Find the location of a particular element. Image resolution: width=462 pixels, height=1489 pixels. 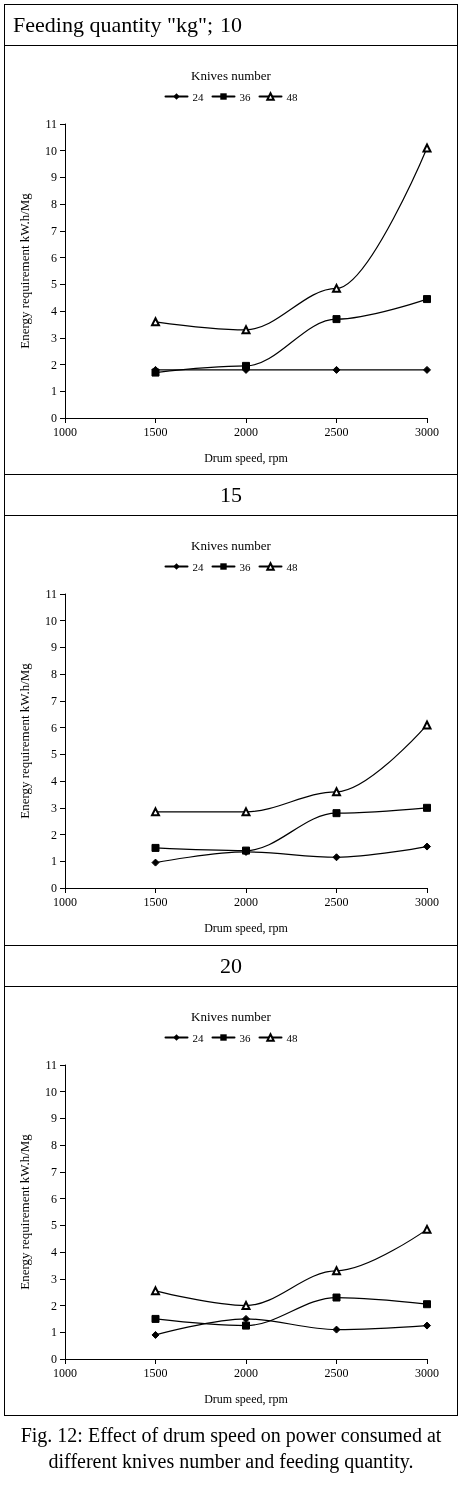

chart-title: 10 is located at coordinates (231, 24).